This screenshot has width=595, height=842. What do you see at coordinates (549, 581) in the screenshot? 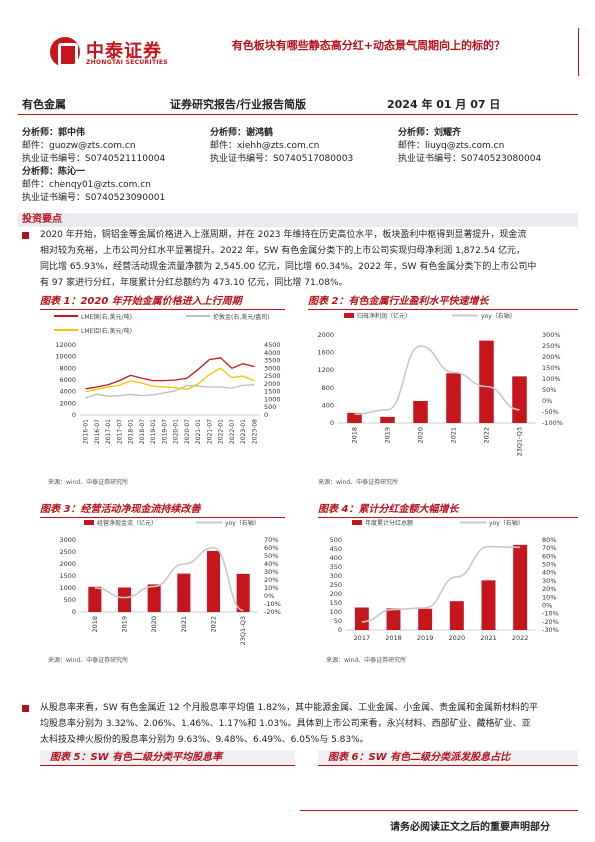
I see `y-right-tick-label: 30%` at bounding box center [549, 581].